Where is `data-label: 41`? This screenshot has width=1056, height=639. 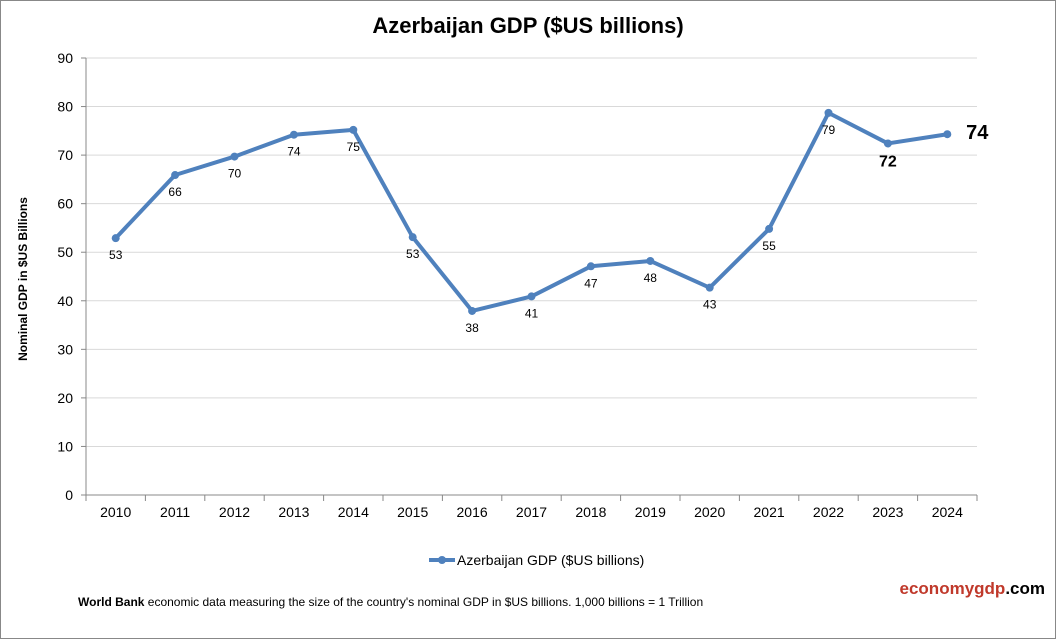 data-label: 41 is located at coordinates (532, 313).